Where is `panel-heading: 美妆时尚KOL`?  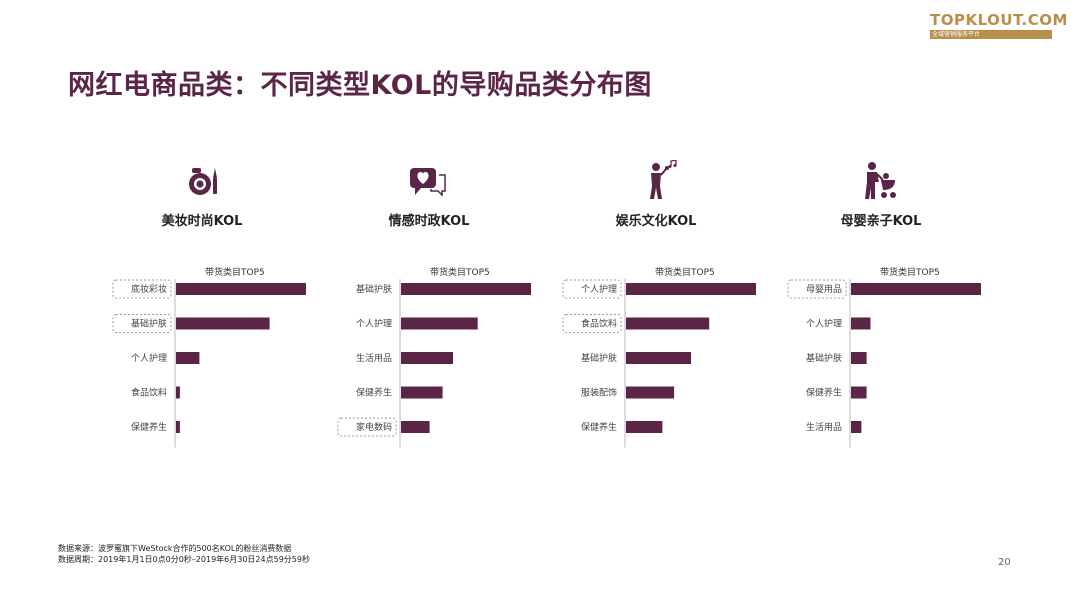
panel-heading: 美妆时尚KOL is located at coordinates (202, 221).